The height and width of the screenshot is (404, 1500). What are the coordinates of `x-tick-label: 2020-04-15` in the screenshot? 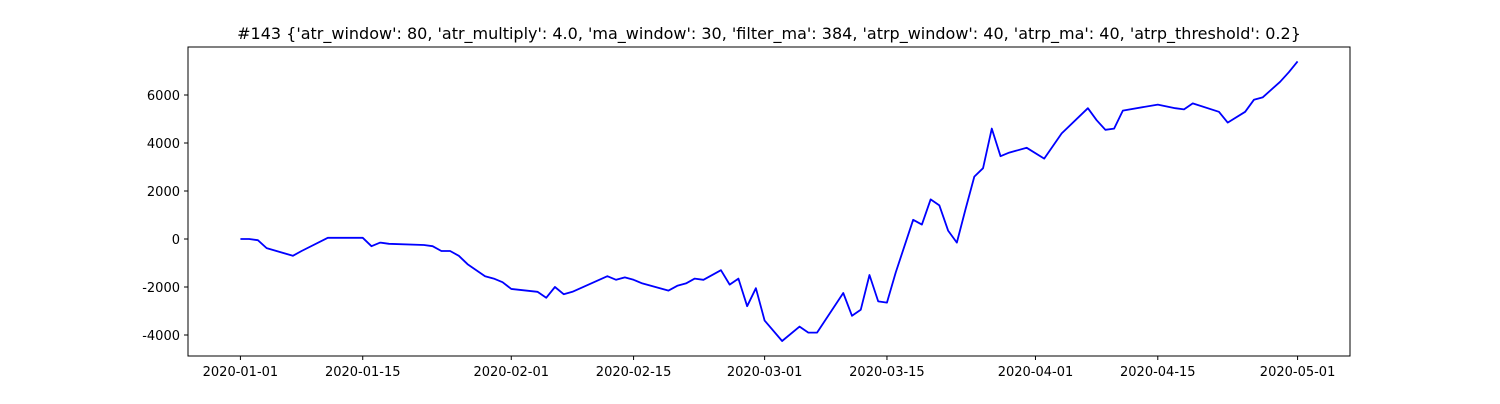 It's located at (1158, 372).